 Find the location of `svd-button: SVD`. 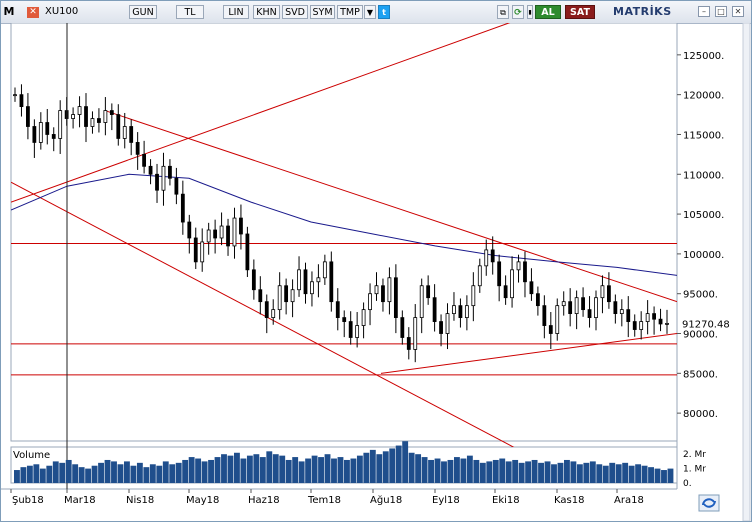

svd-button: SVD is located at coordinates (295, 12).